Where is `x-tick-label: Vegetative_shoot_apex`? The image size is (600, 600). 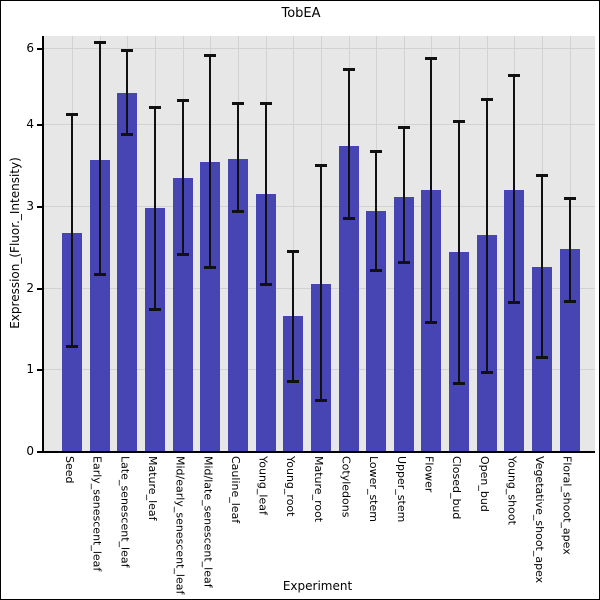
x-tick-label: Vegetative_shoot_apex is located at coordinates (540, 520).